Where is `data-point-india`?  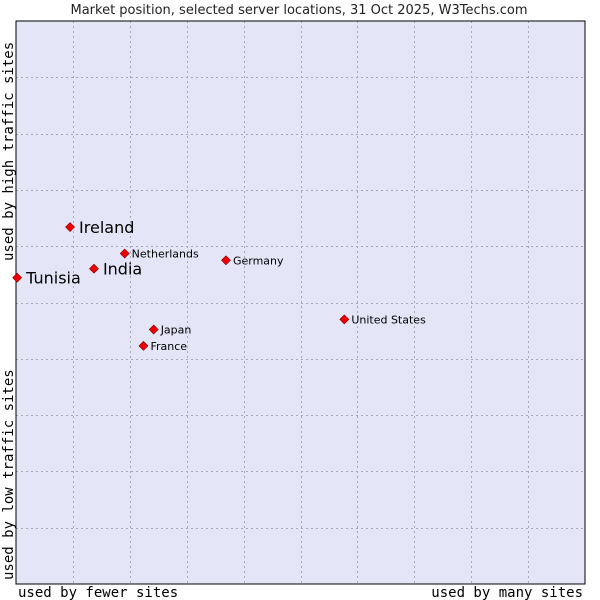
data-point-india is located at coordinates (94, 268).